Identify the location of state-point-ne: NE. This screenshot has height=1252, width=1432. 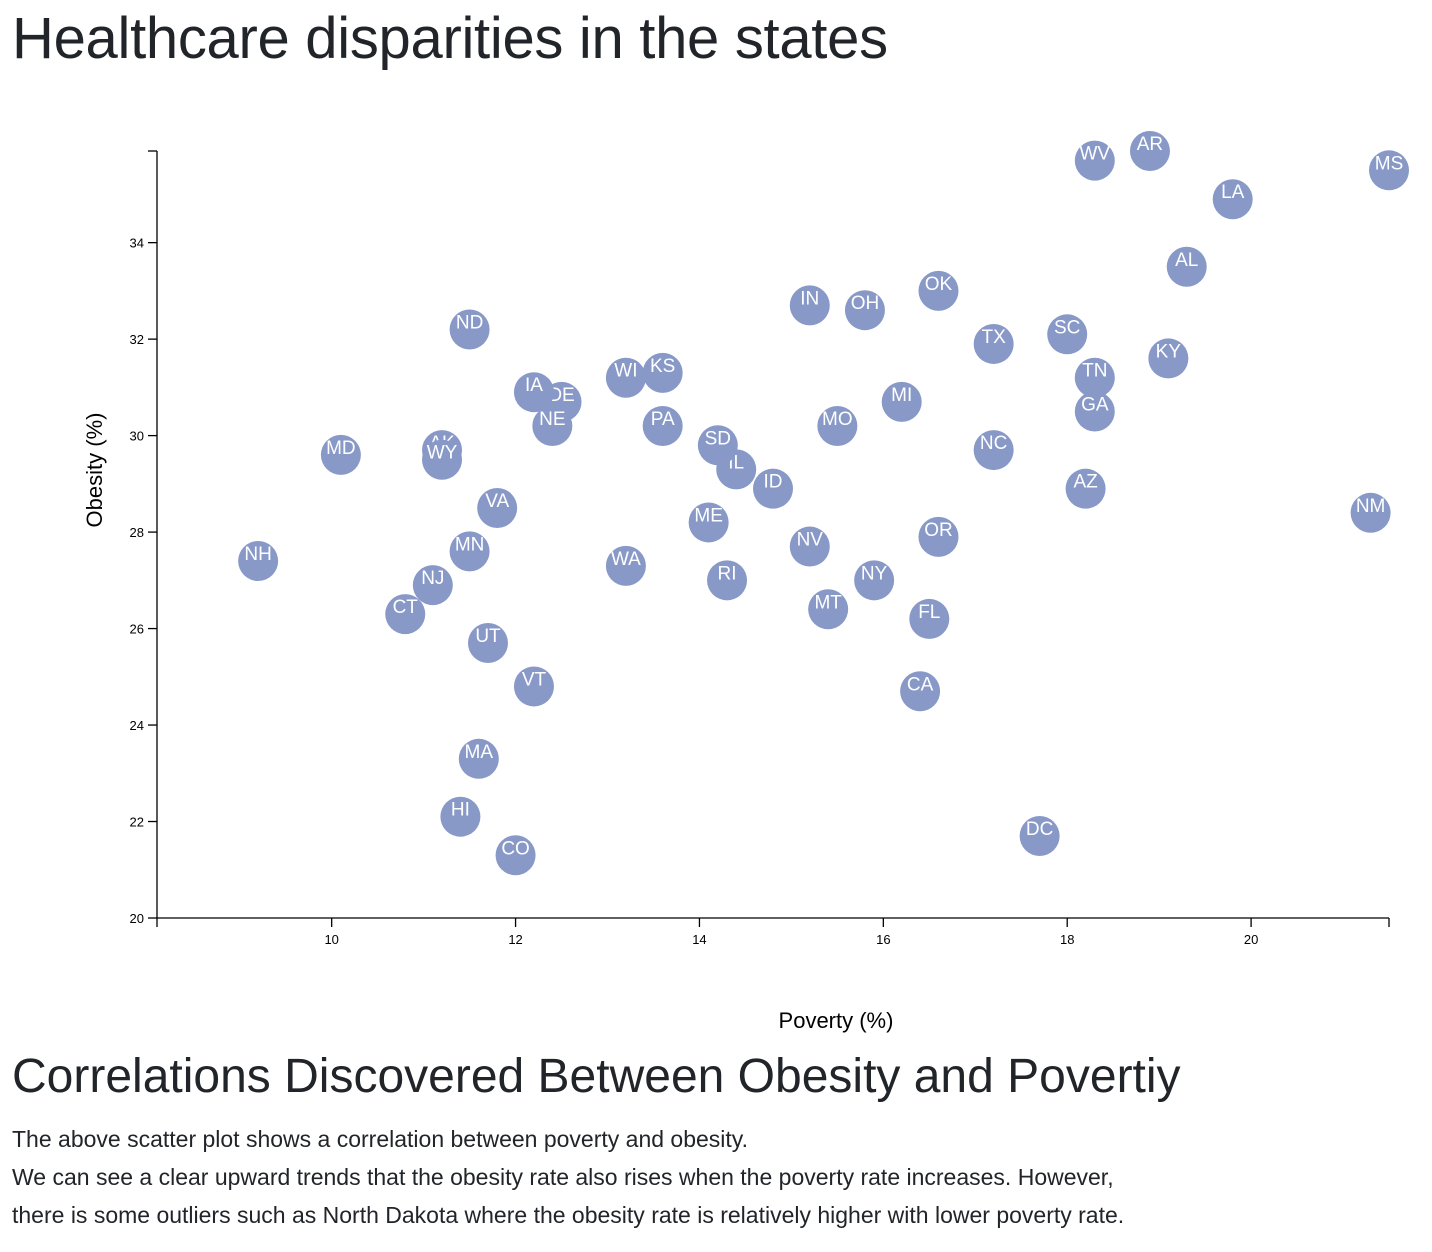
(552, 425).